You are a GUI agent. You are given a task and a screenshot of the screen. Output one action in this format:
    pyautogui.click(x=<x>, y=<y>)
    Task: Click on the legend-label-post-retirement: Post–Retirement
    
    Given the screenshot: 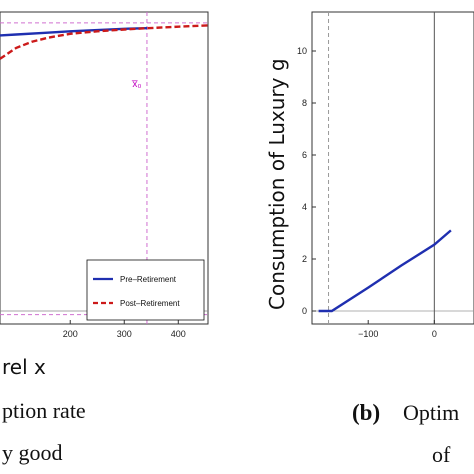 What is the action you would take?
    pyautogui.click(x=150, y=303)
    